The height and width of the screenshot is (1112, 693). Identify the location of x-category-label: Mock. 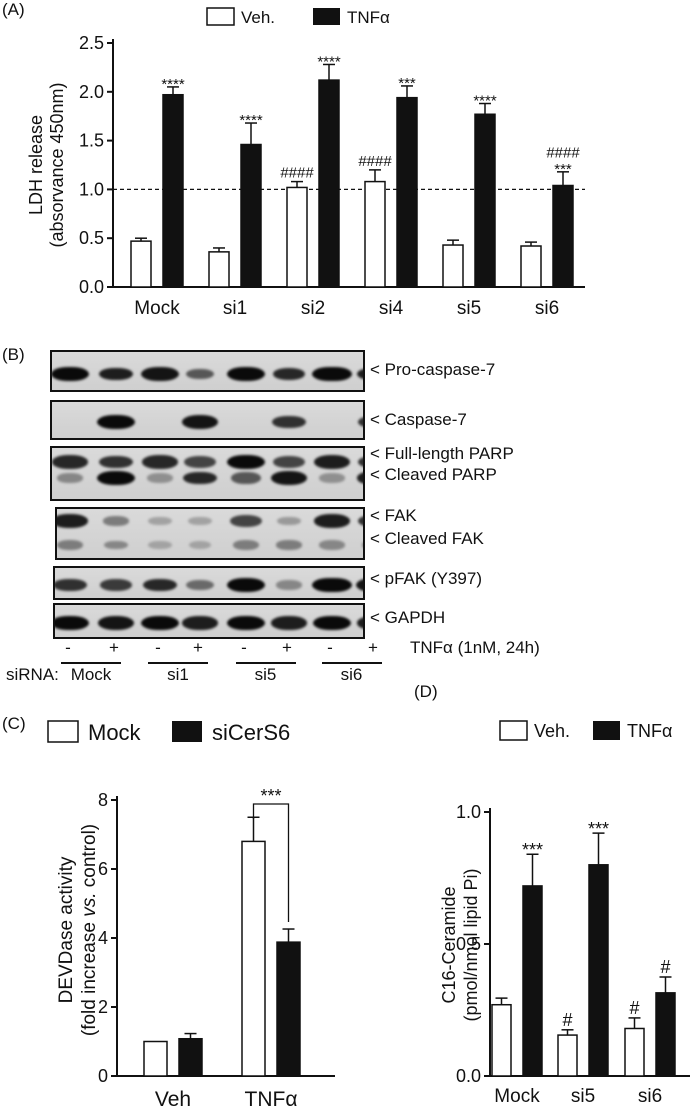
(157, 308).